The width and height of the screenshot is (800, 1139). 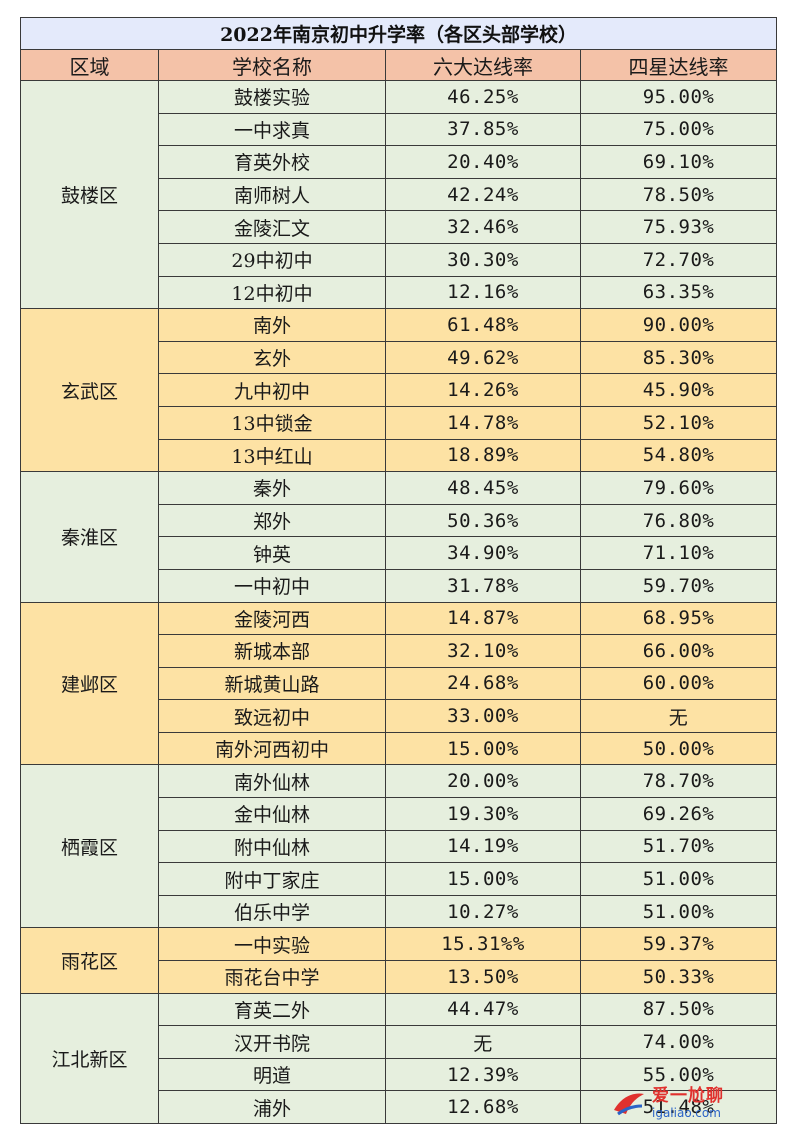 I want to click on school-name-cell: 一中求真, so click(x=272, y=129).